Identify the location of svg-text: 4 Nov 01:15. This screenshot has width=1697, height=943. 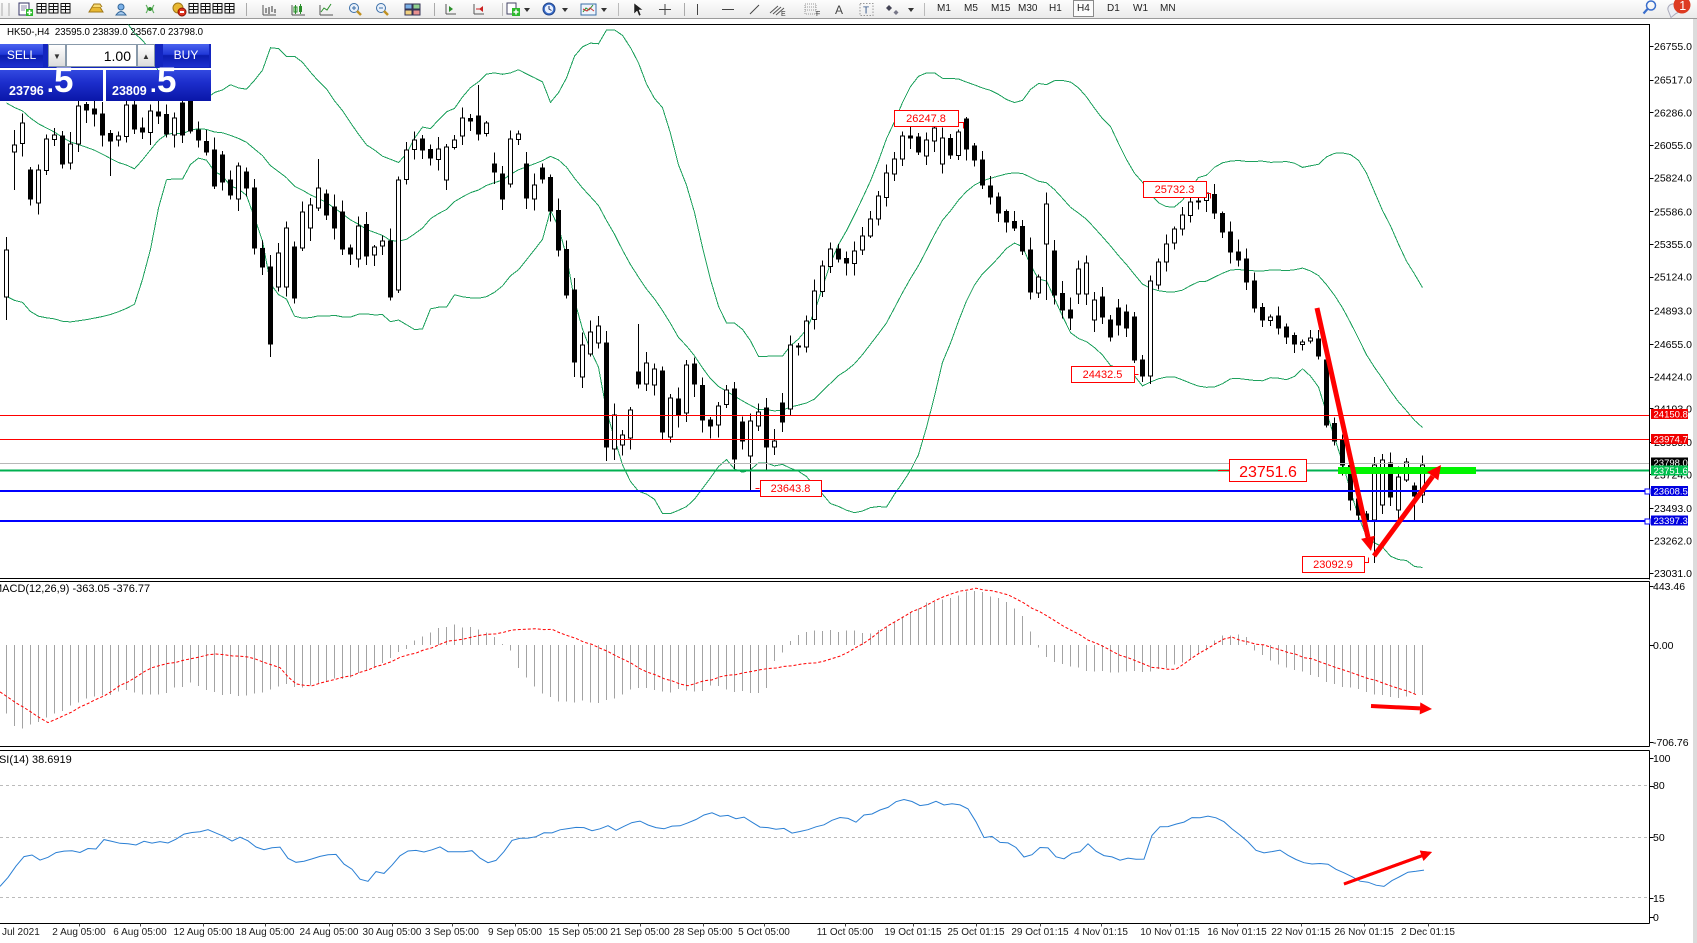
(1101, 932).